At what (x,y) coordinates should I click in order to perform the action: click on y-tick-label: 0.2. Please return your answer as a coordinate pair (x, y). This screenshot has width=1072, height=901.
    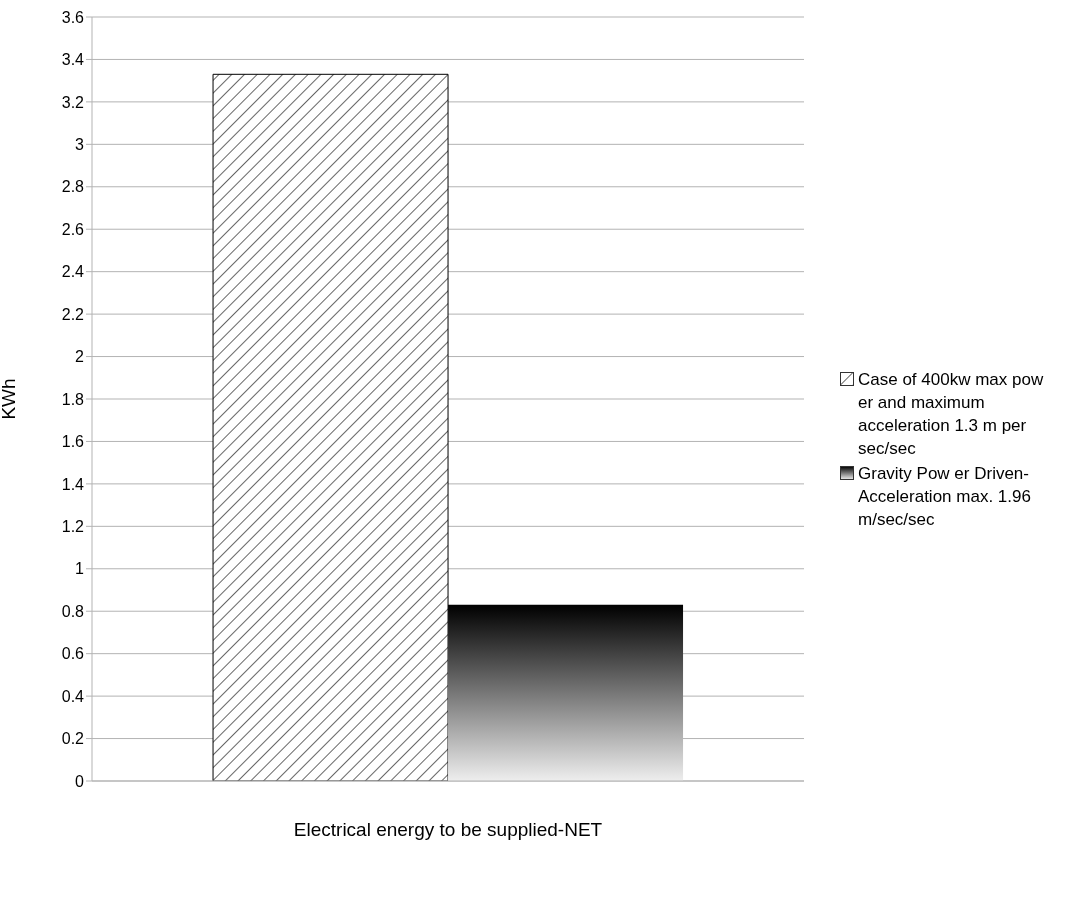
    Looking at the image, I should click on (73, 739).